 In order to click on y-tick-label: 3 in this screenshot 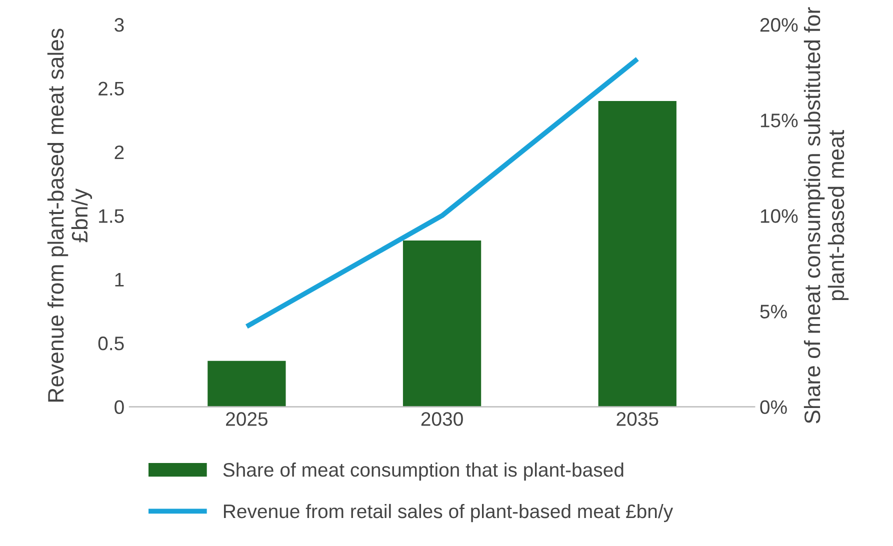, I will do `click(119, 25)`.